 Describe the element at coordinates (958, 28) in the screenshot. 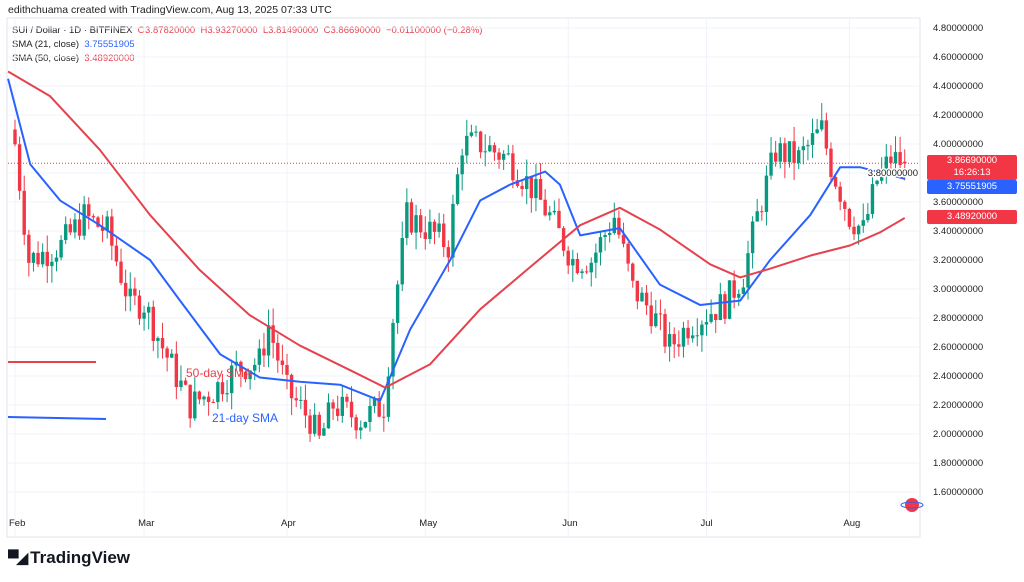

I see `y-tick-label: 4.80000000` at that location.